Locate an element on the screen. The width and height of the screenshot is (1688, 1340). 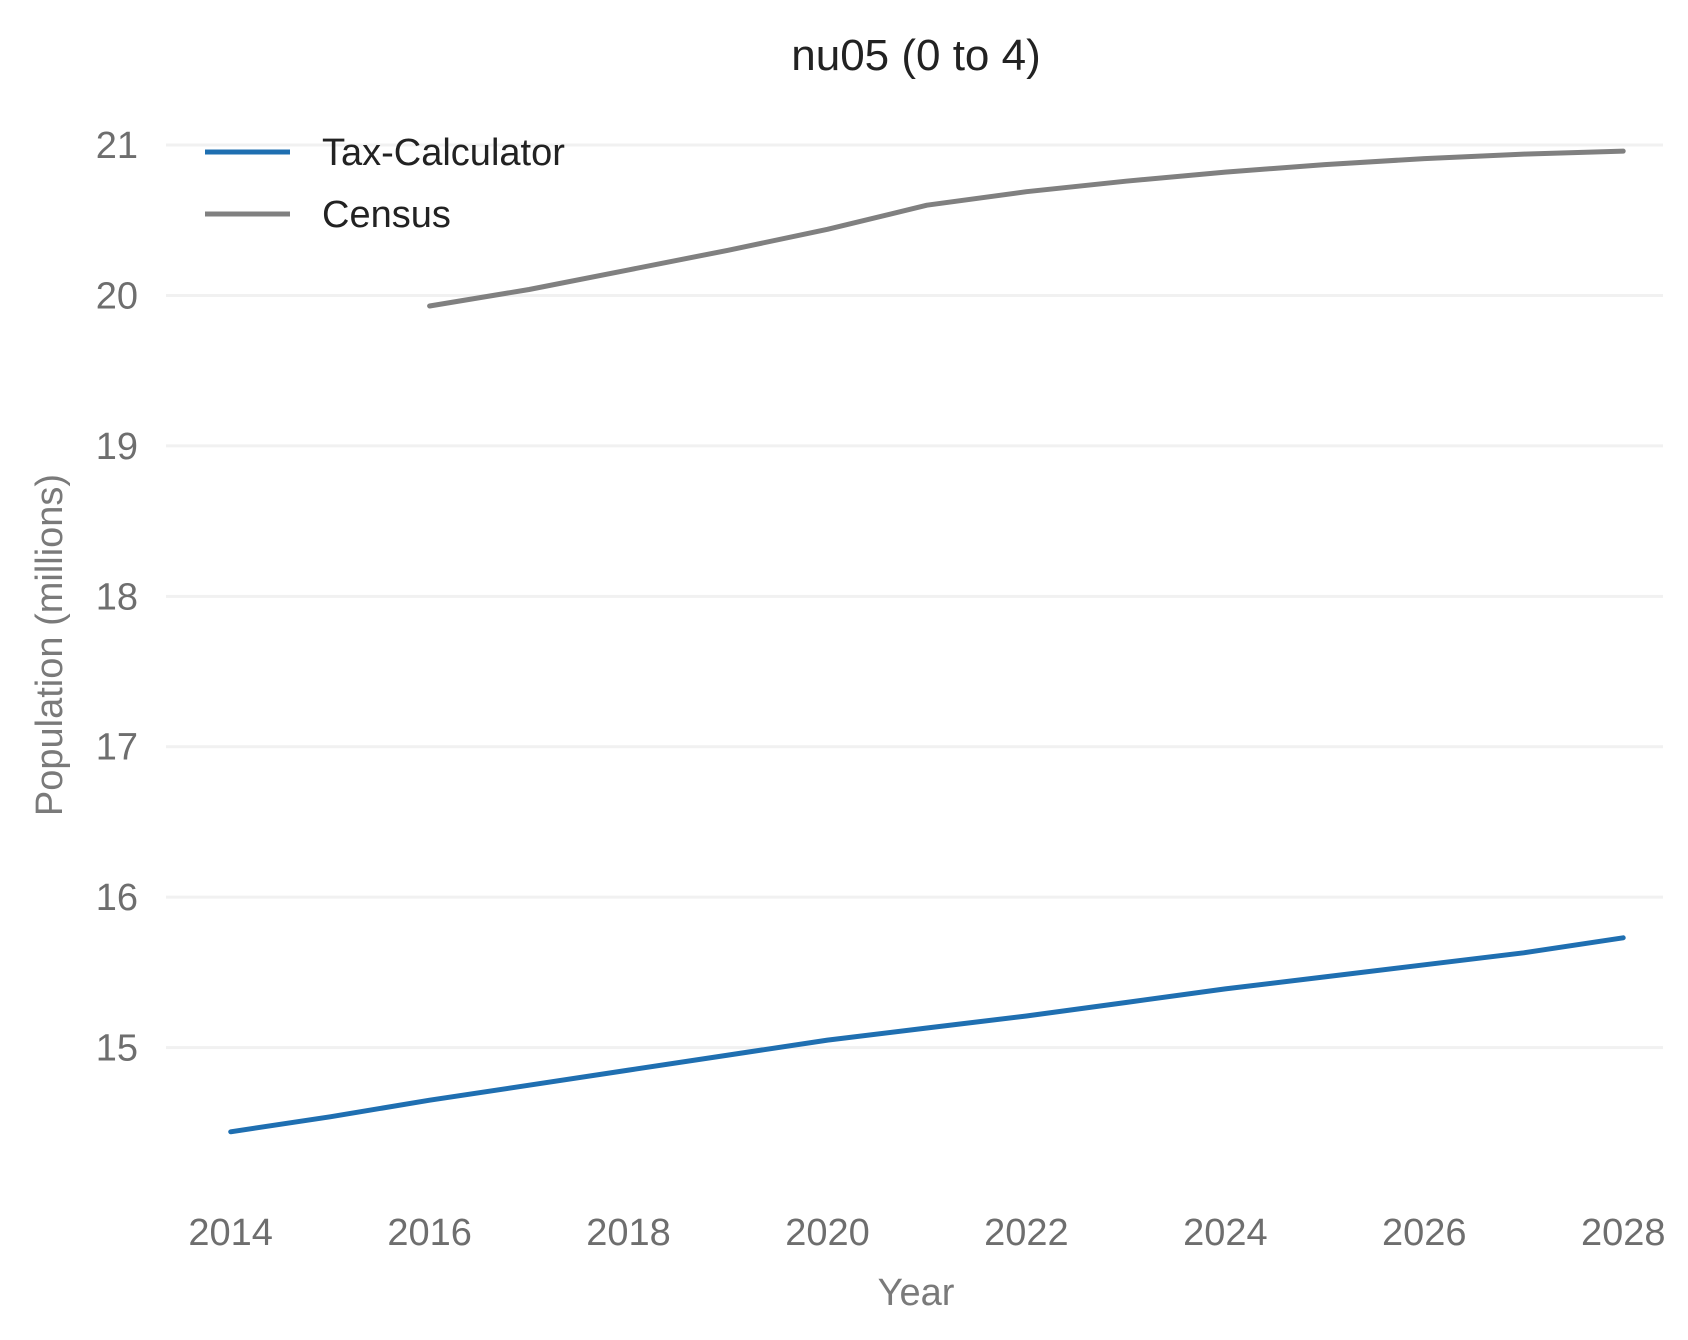
y-tick-label: 18 is located at coordinates (117, 597).